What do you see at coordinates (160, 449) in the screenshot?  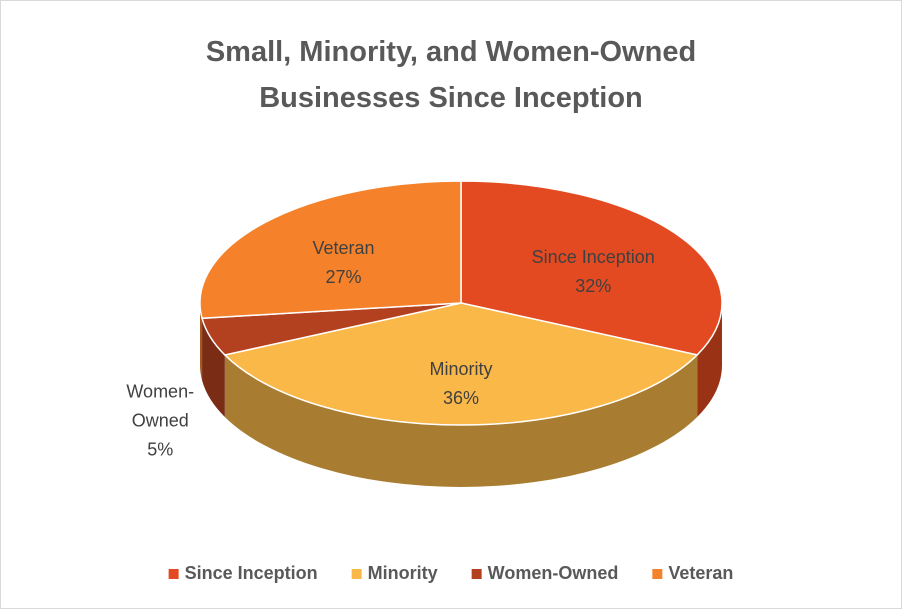 I see `data-label-value: 5%` at bounding box center [160, 449].